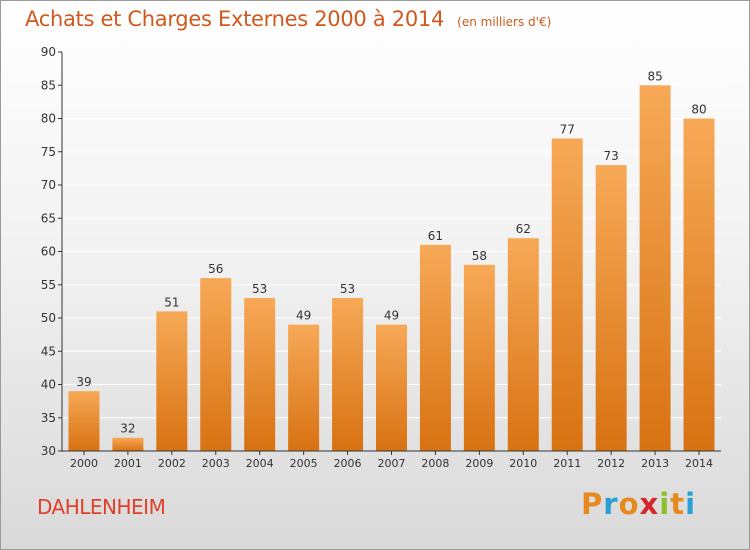 Image resolution: width=750 pixels, height=550 pixels. I want to click on x-tick-label: 2012, so click(611, 463).